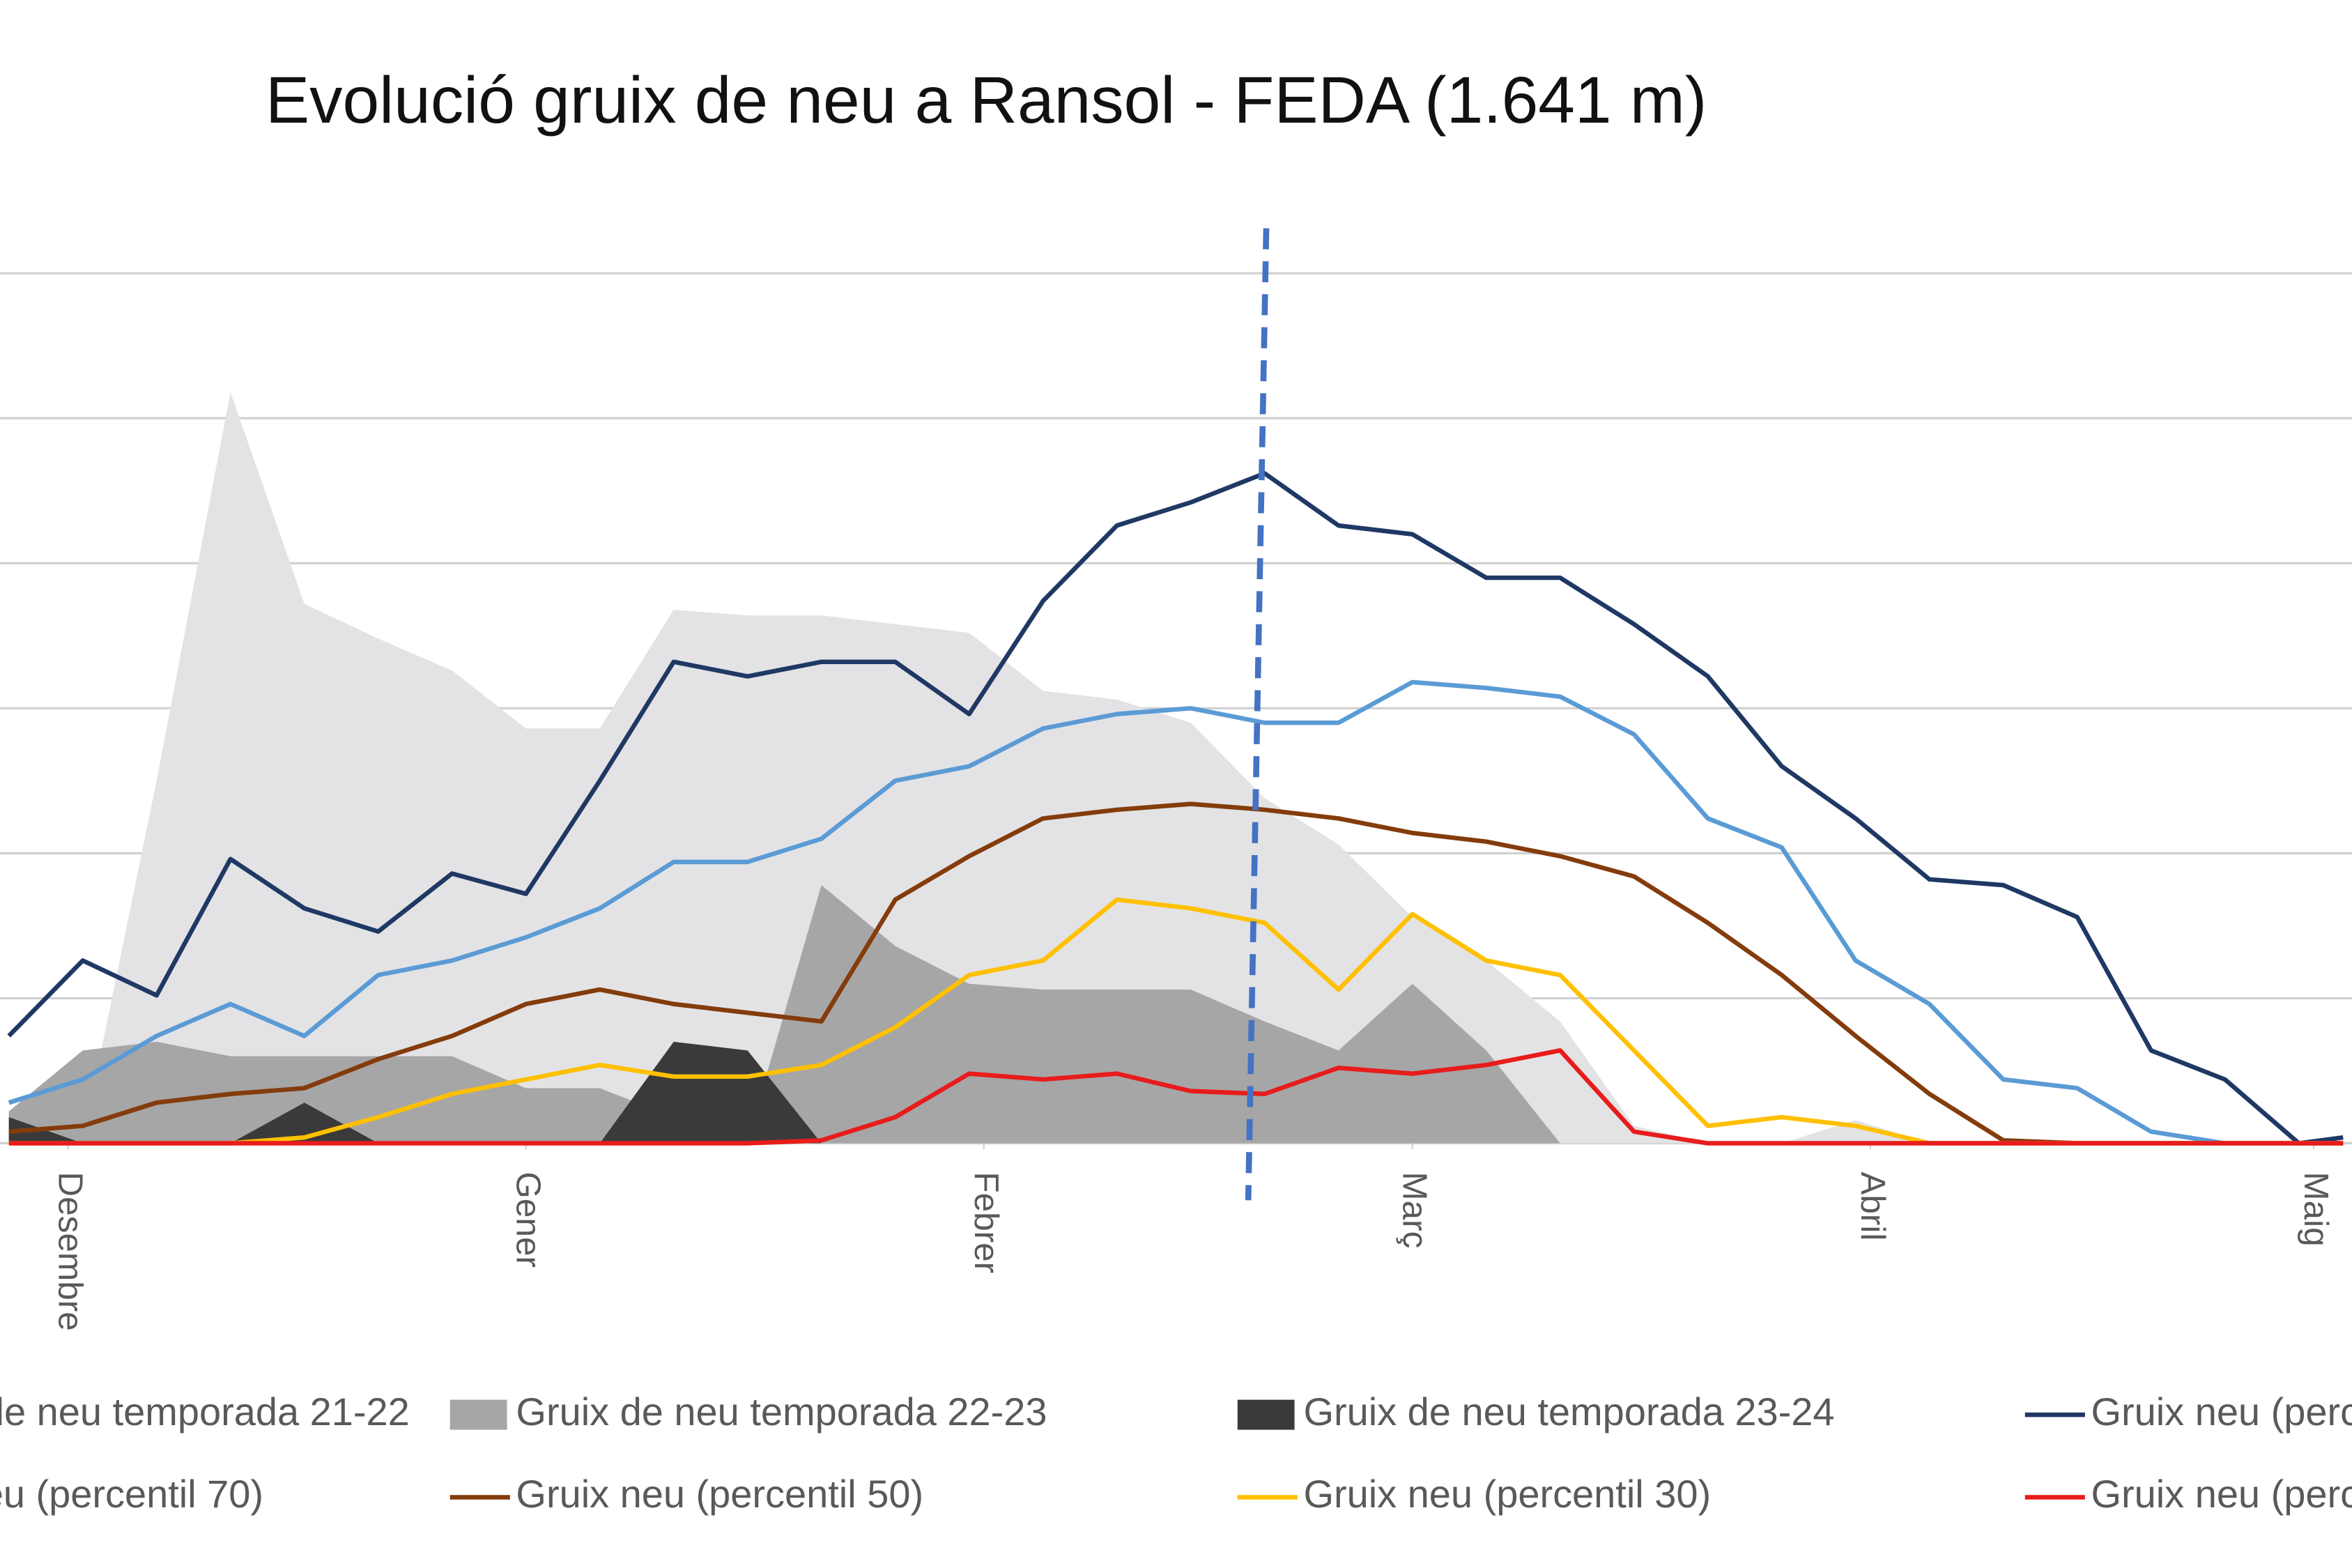 The height and width of the screenshot is (1568, 2352). I want to click on legend-label: Gruix neu (percentil 70), so click(131, 1494).